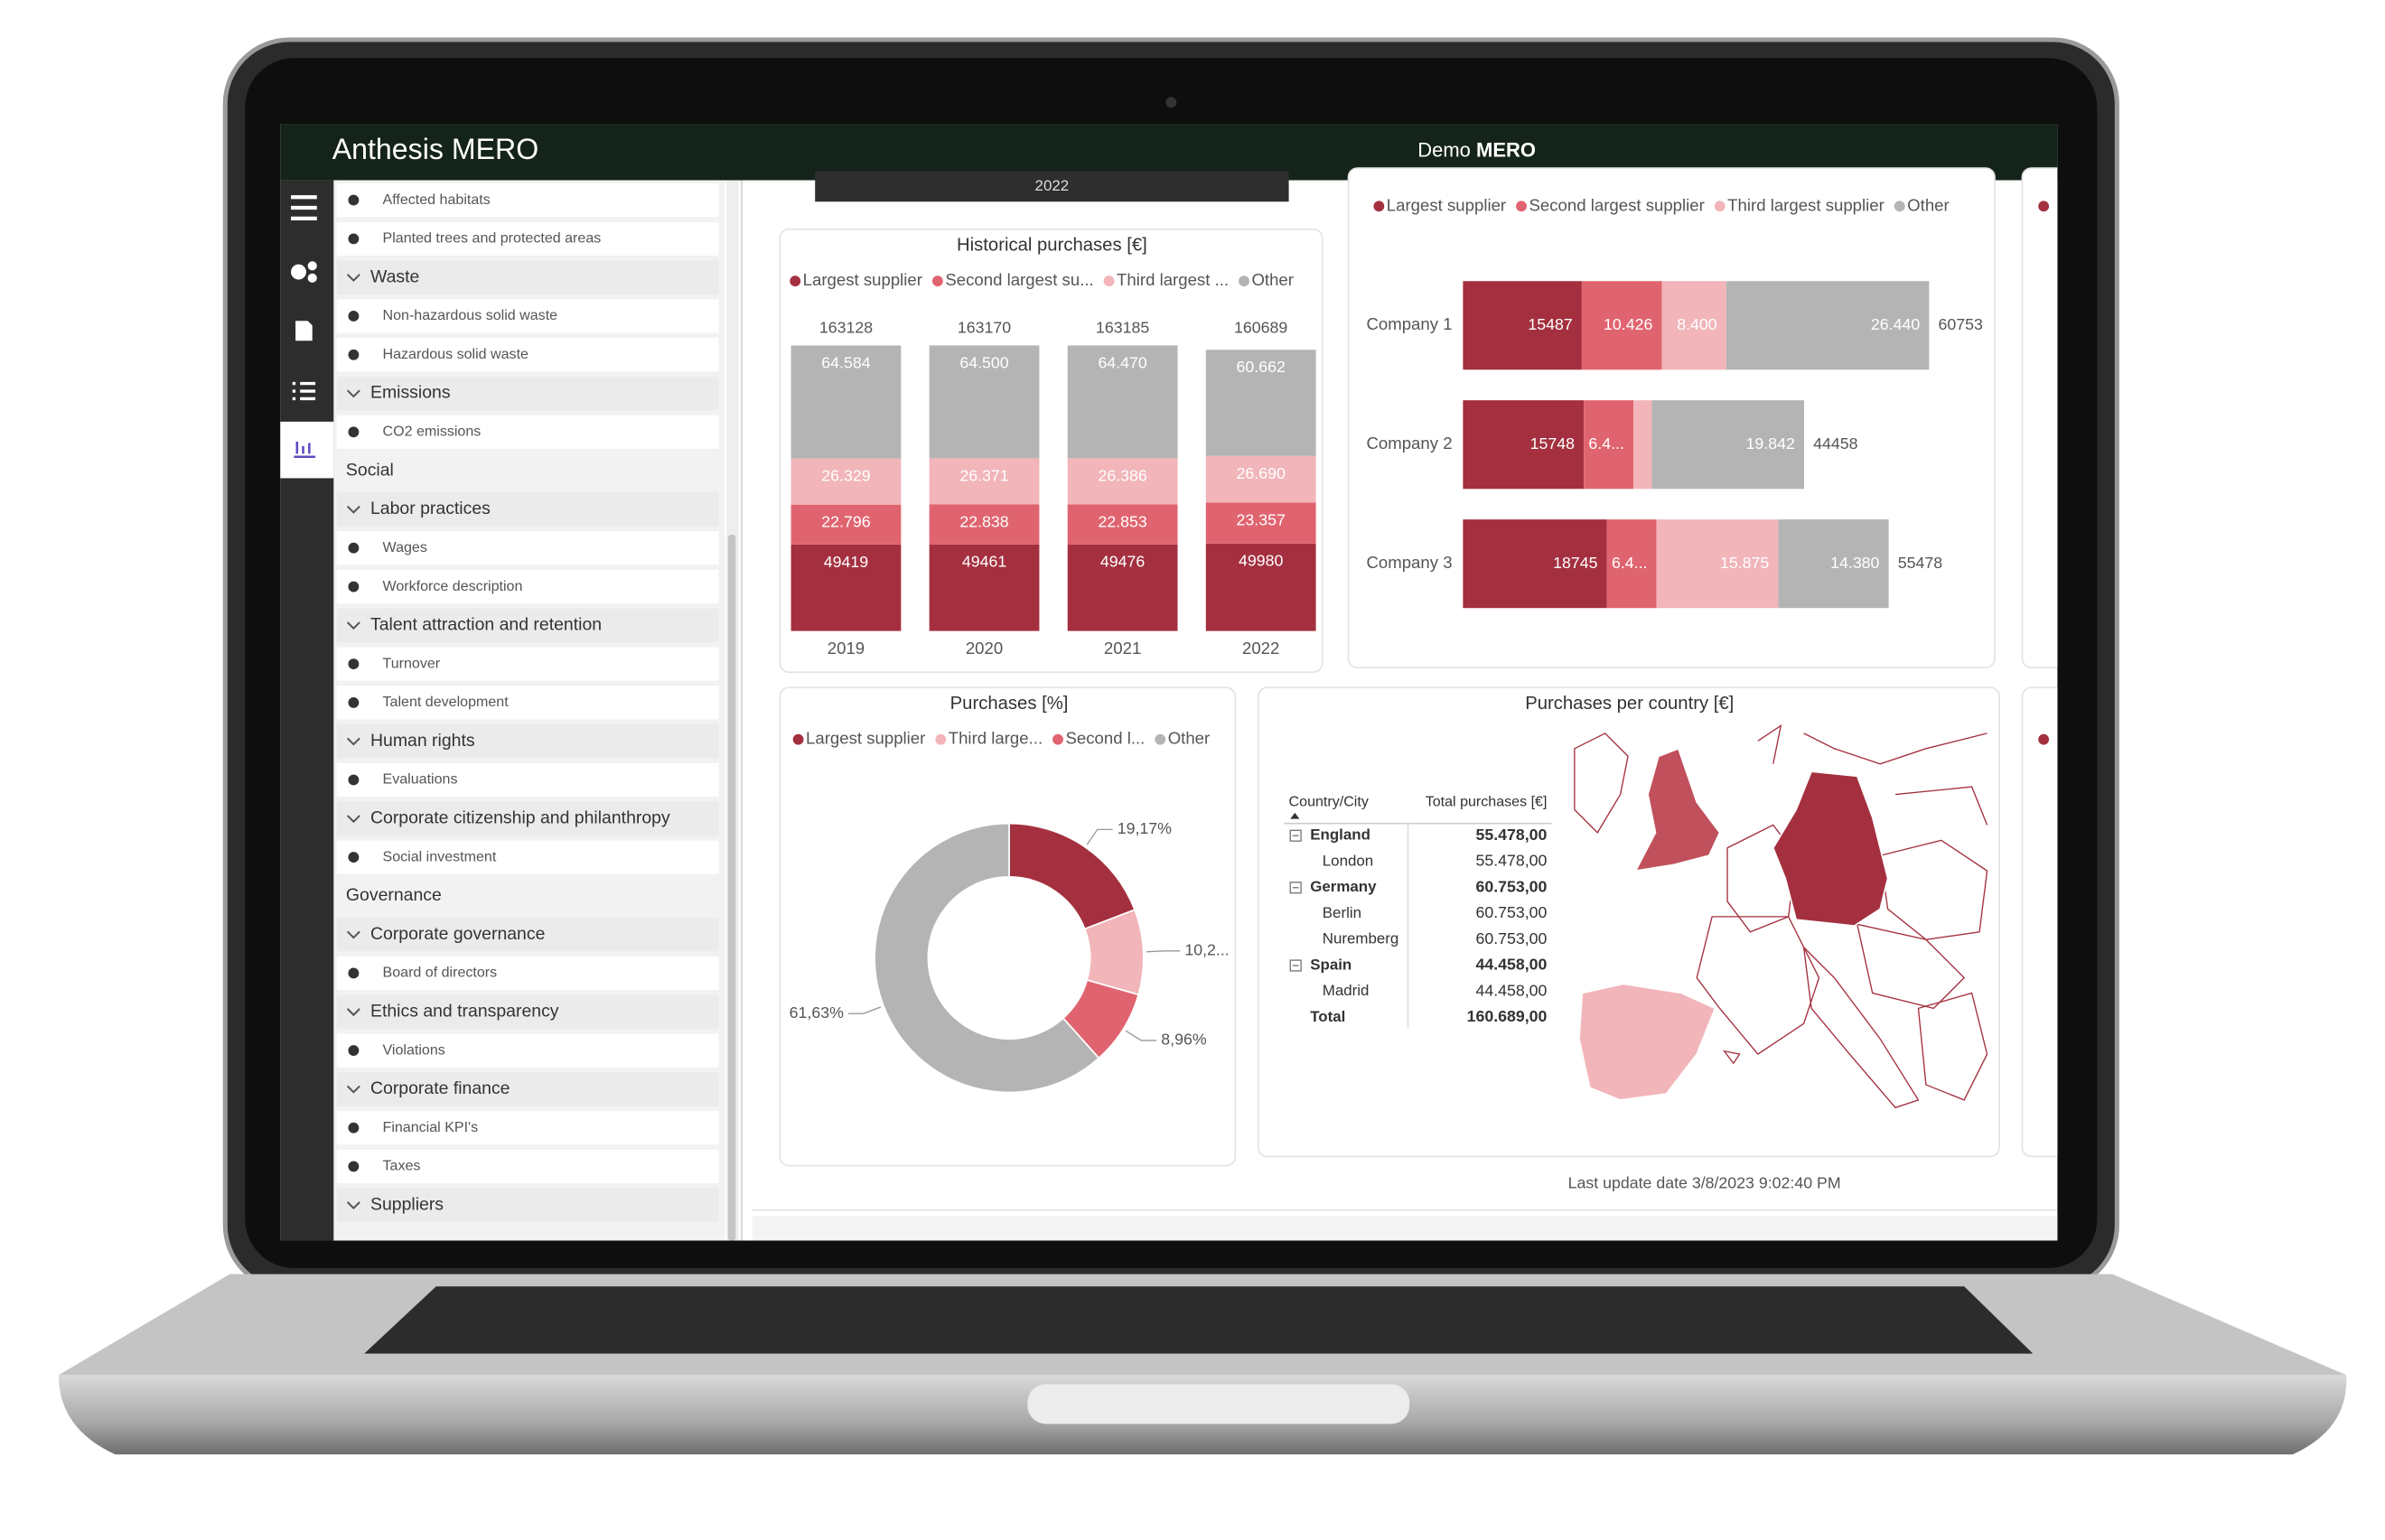  What do you see at coordinates (1171, 102) in the screenshot?
I see `camera` at bounding box center [1171, 102].